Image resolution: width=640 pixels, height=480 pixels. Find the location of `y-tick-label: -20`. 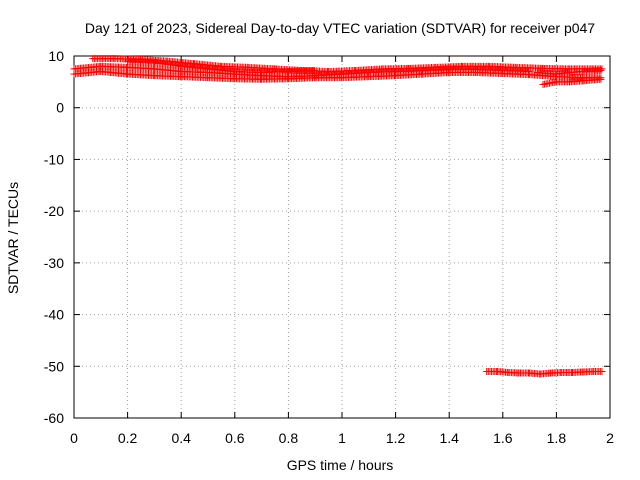

y-tick-label: -20 is located at coordinates (54, 211).